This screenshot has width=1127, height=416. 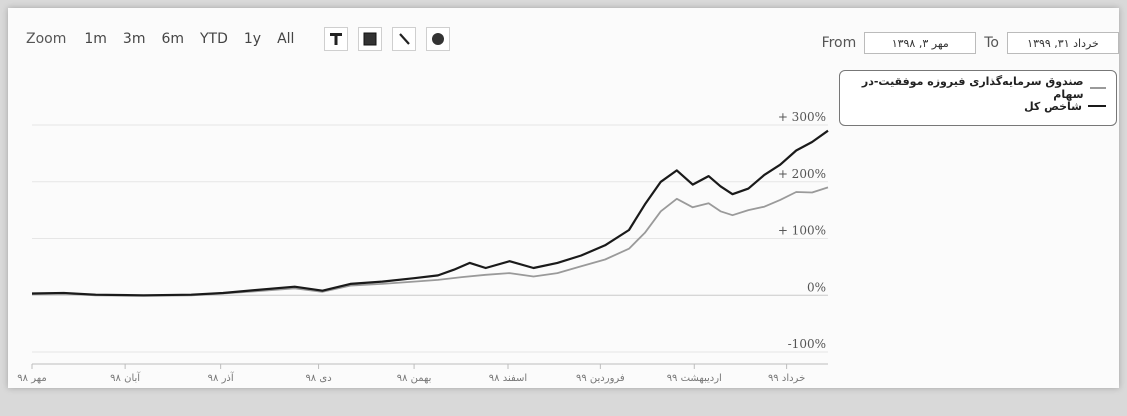 I want to click on y-tick-label-1: + 200%, so click(x=802, y=174).